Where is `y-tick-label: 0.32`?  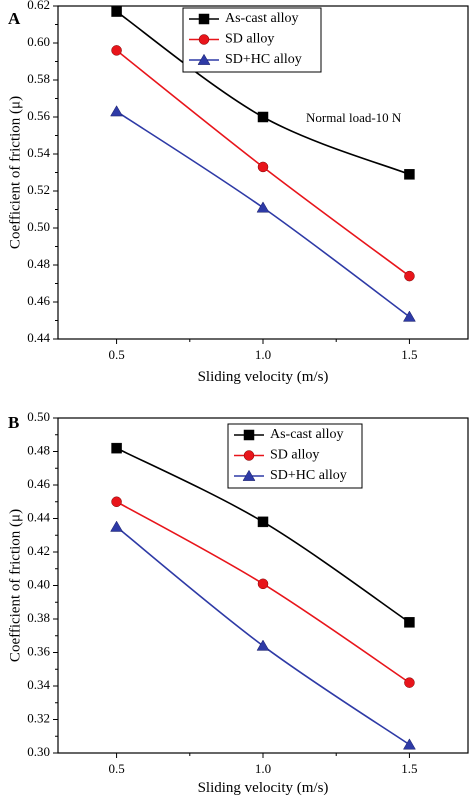
y-tick-label: 0.32 is located at coordinates (38, 717).